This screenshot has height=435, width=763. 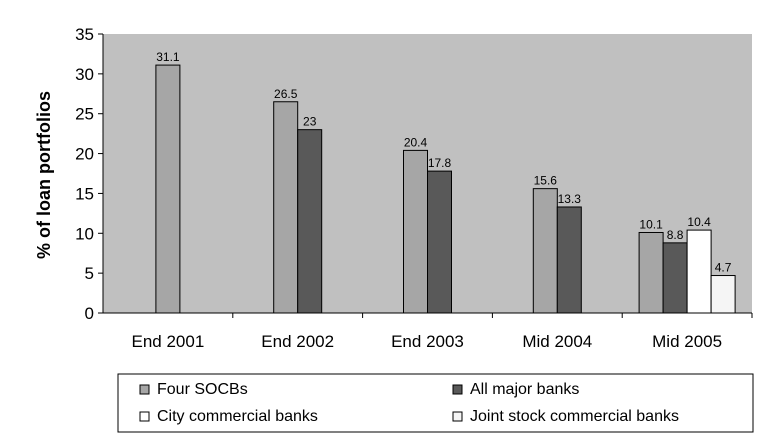 What do you see at coordinates (570, 199) in the screenshot?
I see `data-label: 13.3` at bounding box center [570, 199].